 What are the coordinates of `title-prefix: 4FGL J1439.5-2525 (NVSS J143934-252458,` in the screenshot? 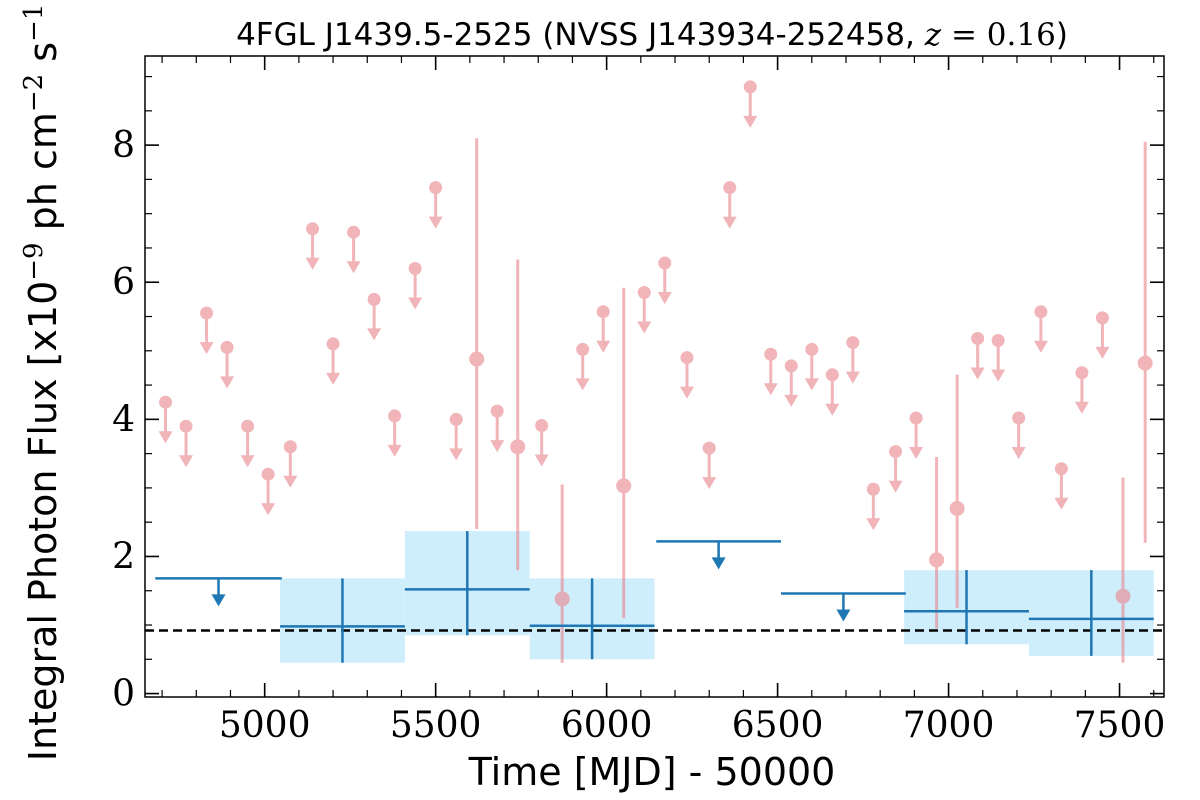 It's located at (580, 35).